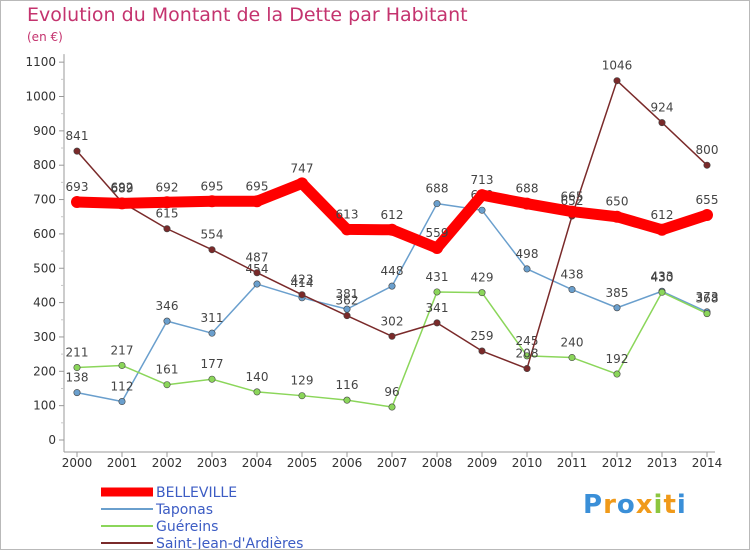  I want to click on data-label: 368, so click(707, 299).